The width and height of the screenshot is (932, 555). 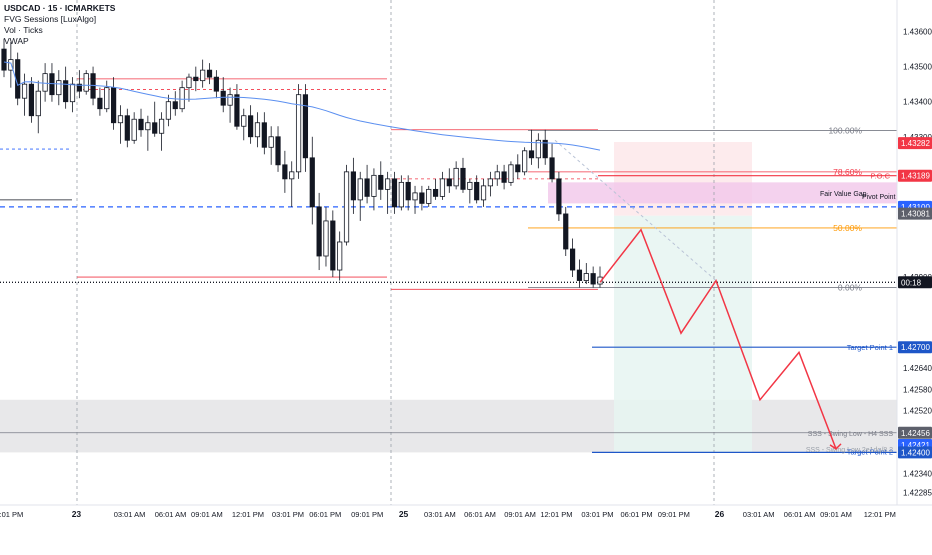 I want to click on y-tick-label-2: 1.43400, so click(x=917, y=102).